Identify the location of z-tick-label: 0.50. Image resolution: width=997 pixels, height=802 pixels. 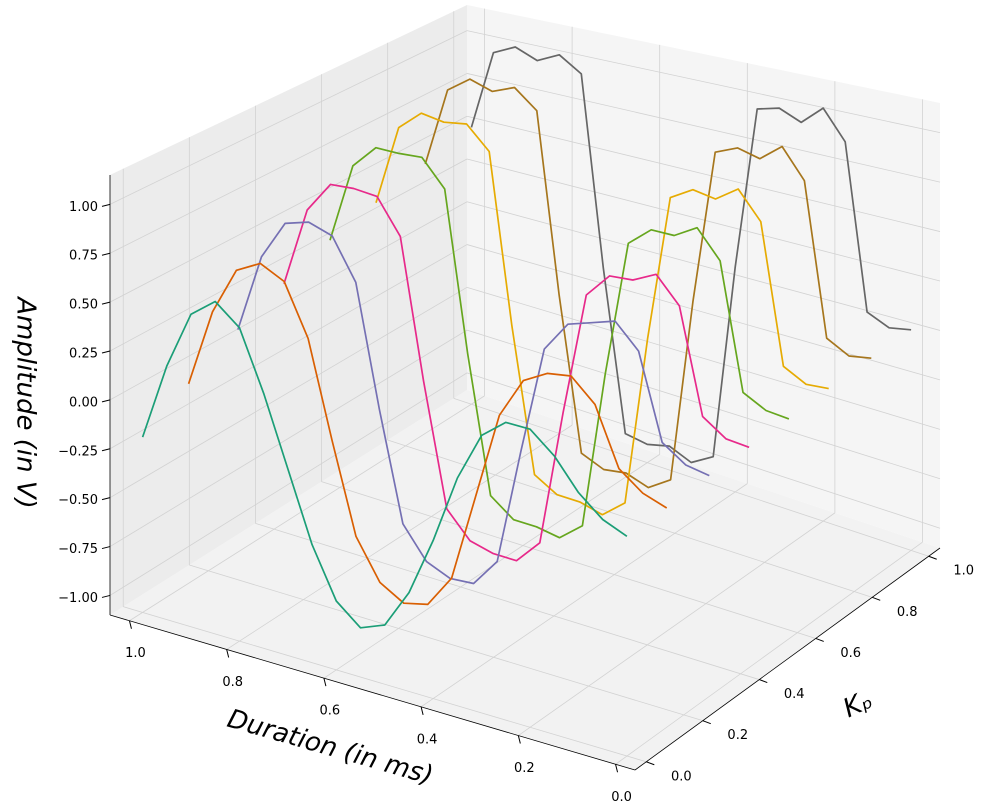
(83, 305).